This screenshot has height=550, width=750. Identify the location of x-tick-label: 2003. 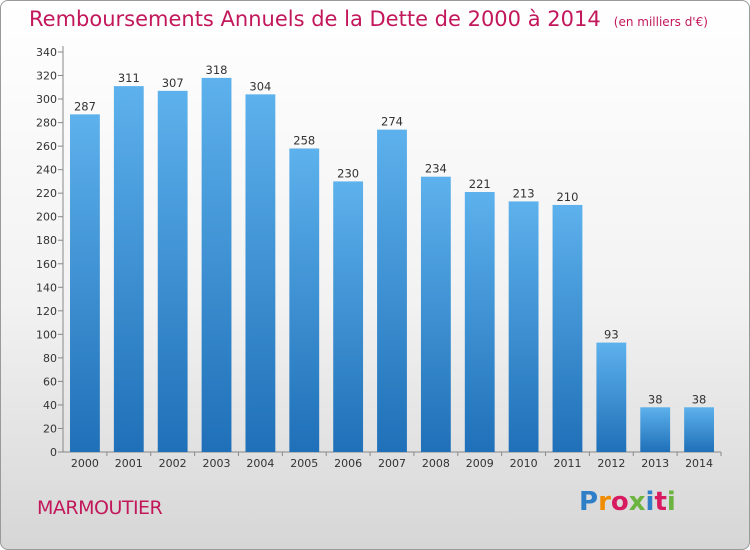
(217, 463).